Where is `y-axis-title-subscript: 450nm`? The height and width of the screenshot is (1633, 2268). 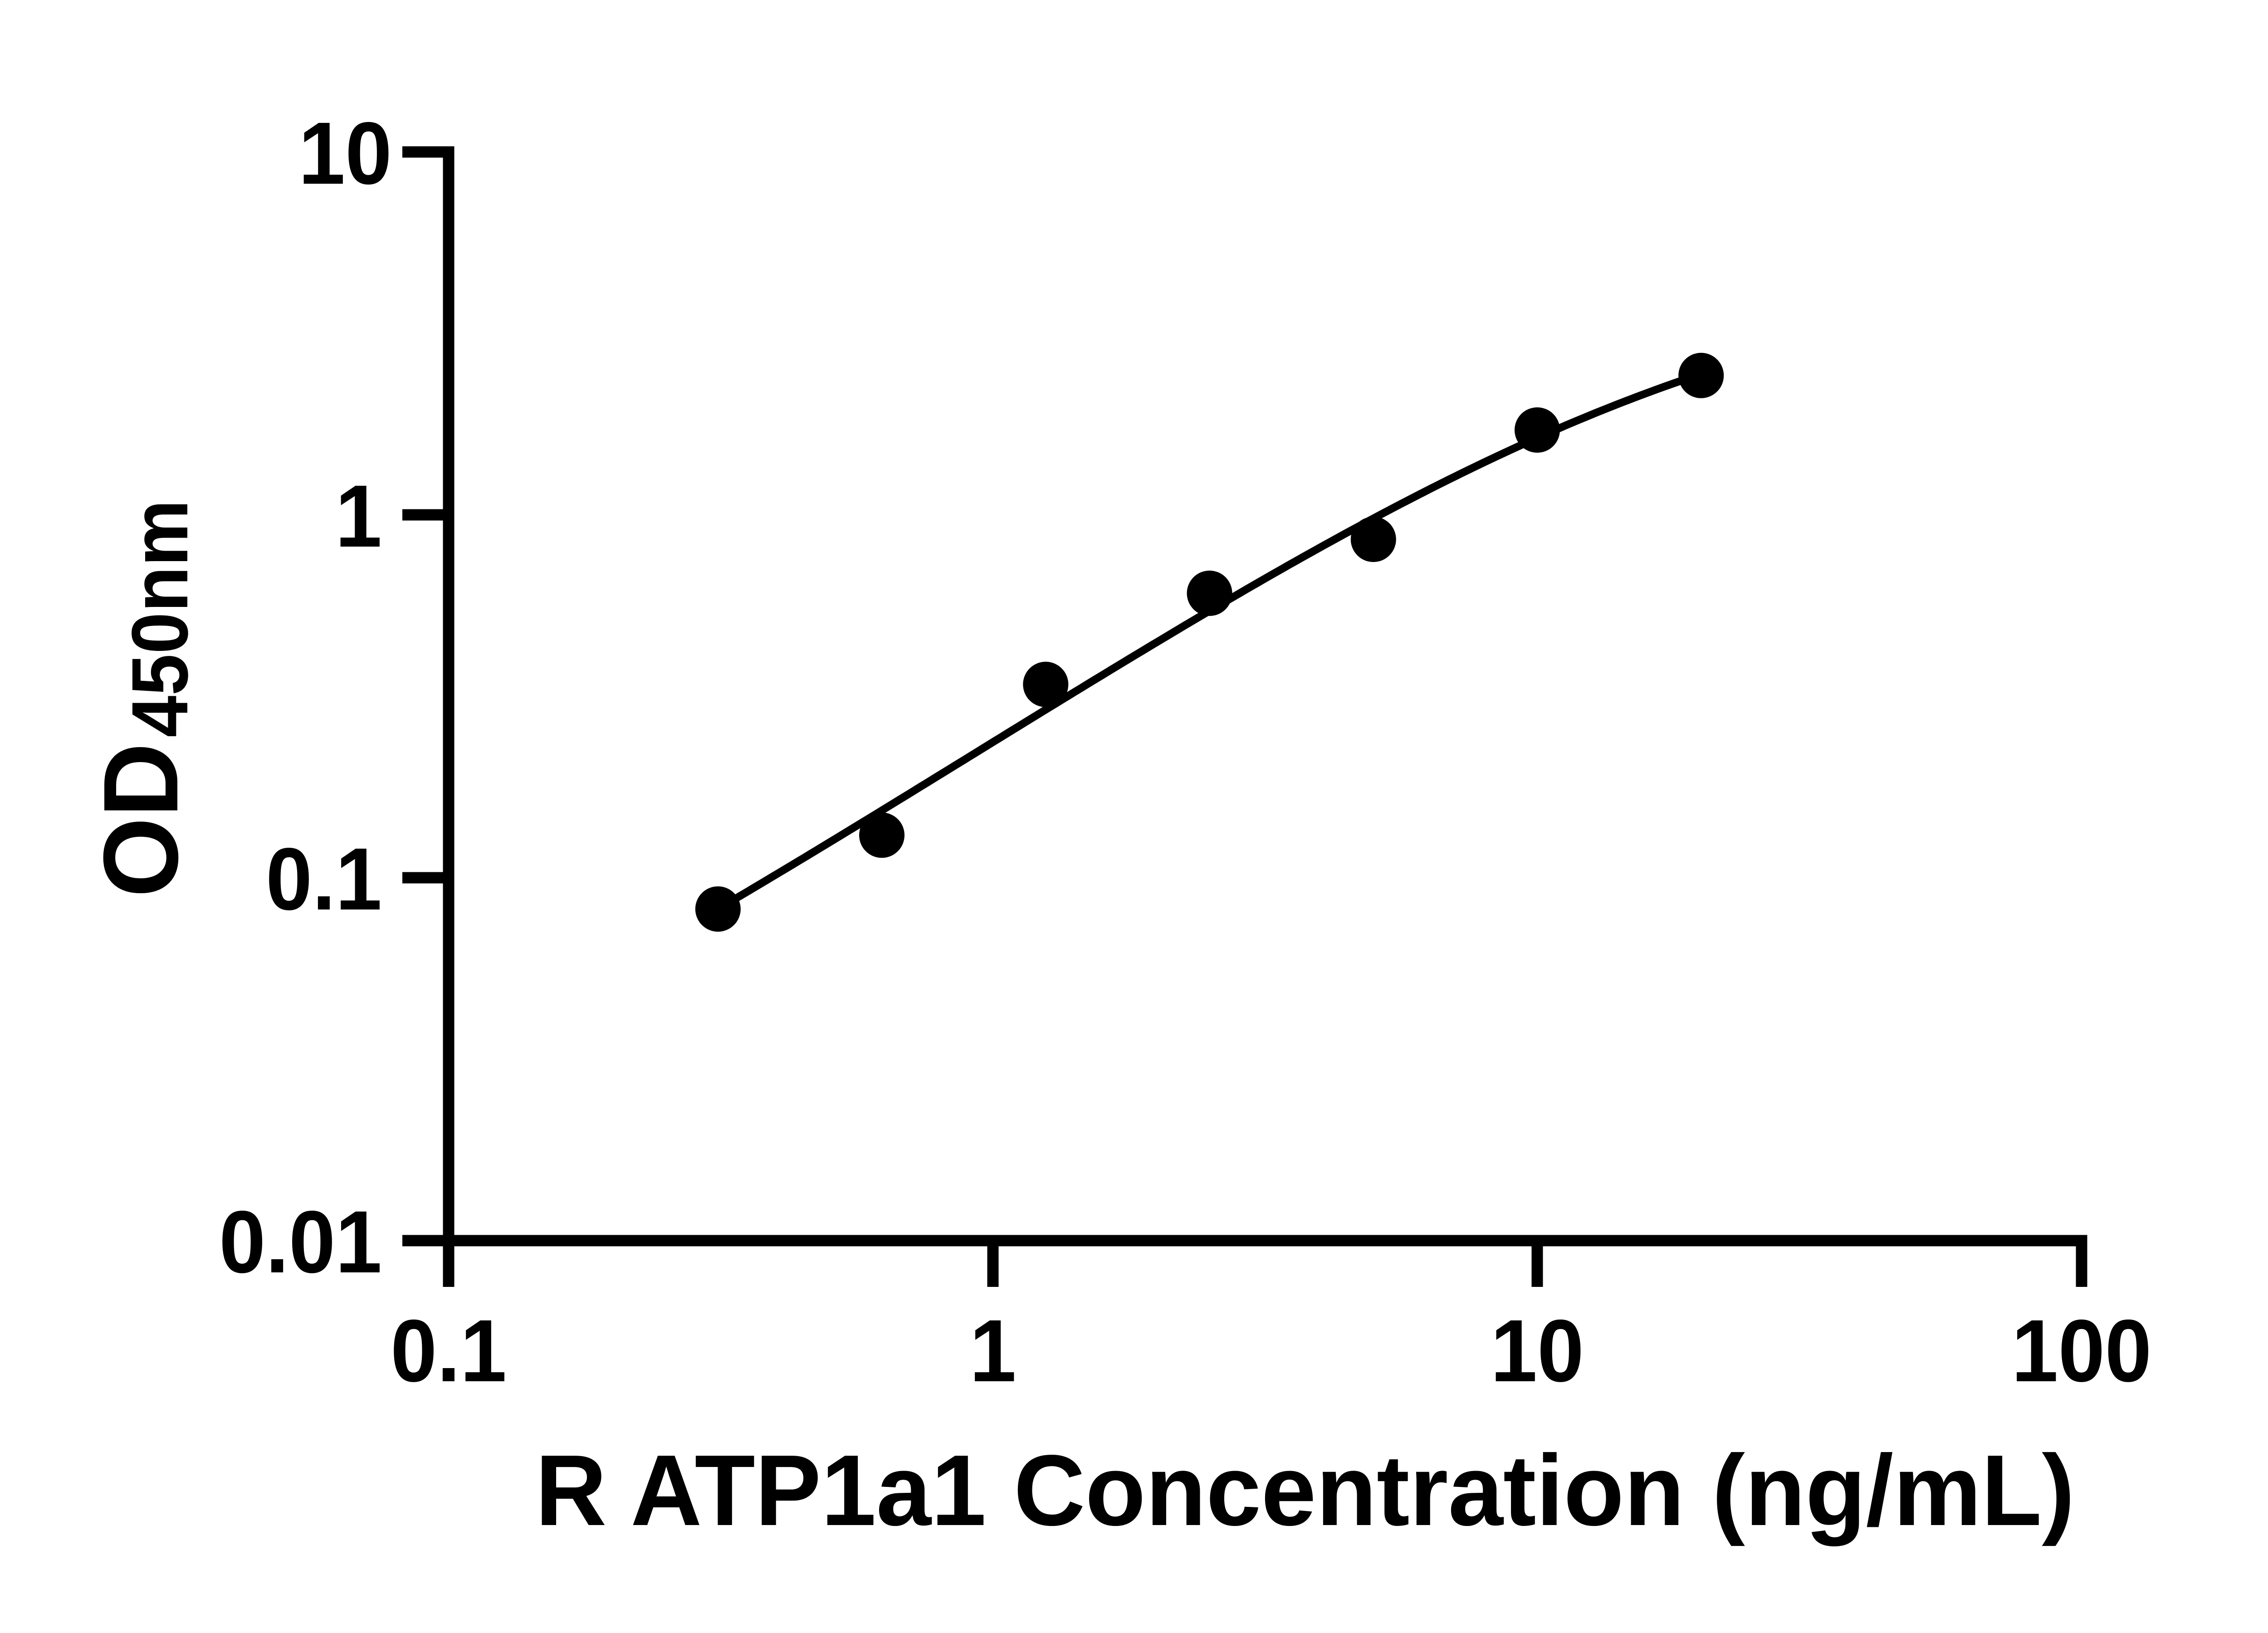 y-axis-title-subscript: 450nm is located at coordinates (161, 619).